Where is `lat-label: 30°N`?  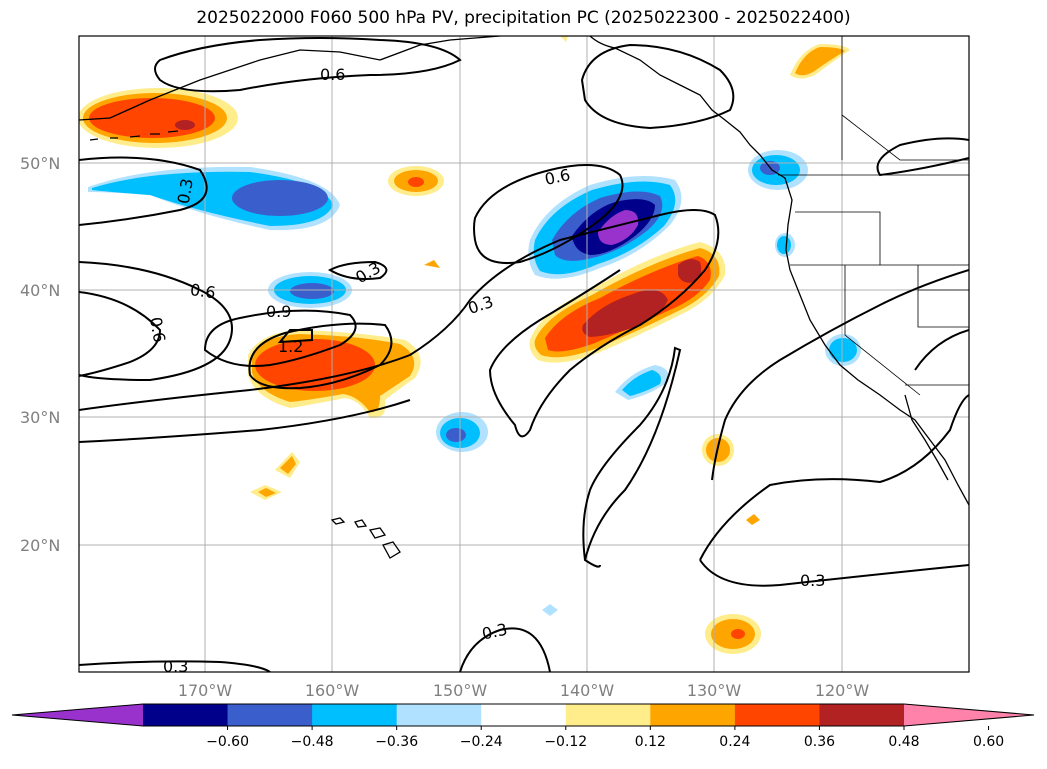 lat-label: 30°N is located at coordinates (40, 417).